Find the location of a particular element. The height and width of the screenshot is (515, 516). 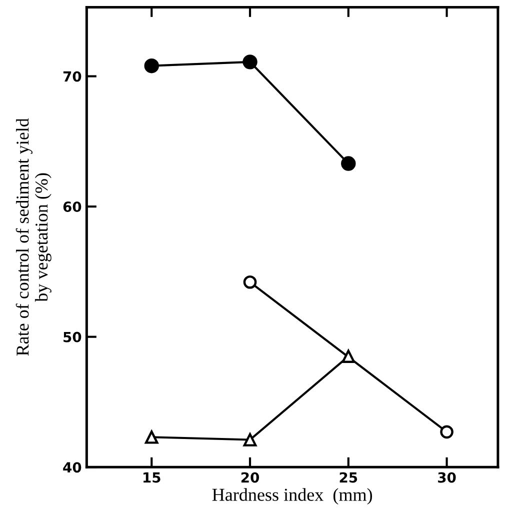

y-tick-label: 40 is located at coordinates (72, 467).